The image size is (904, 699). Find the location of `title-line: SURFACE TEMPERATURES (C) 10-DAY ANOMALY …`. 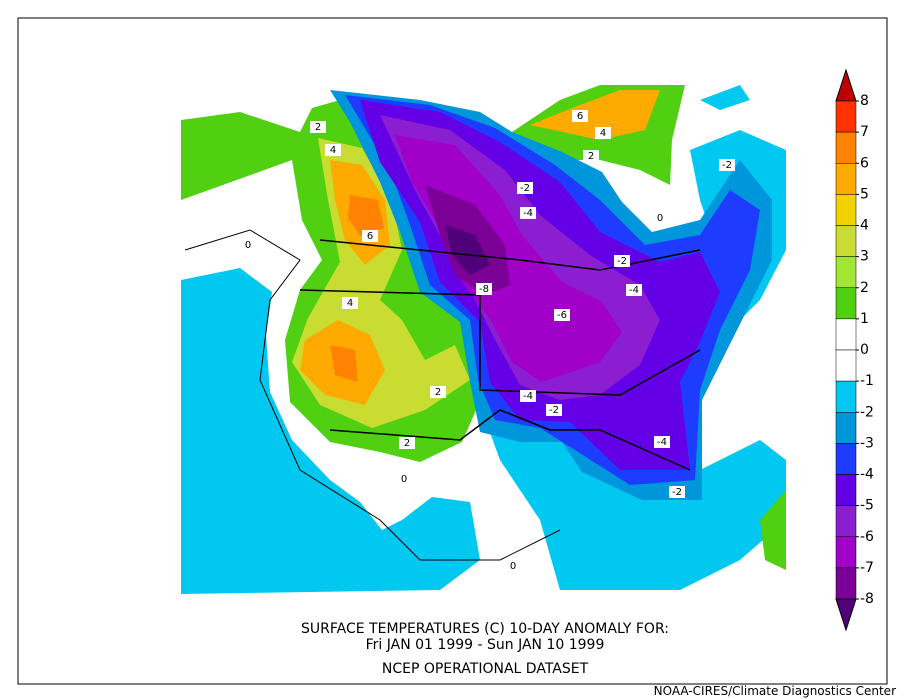

title-line: SURFACE TEMPERATURES (C) 10-DAY ANOMALY … is located at coordinates (485, 629).